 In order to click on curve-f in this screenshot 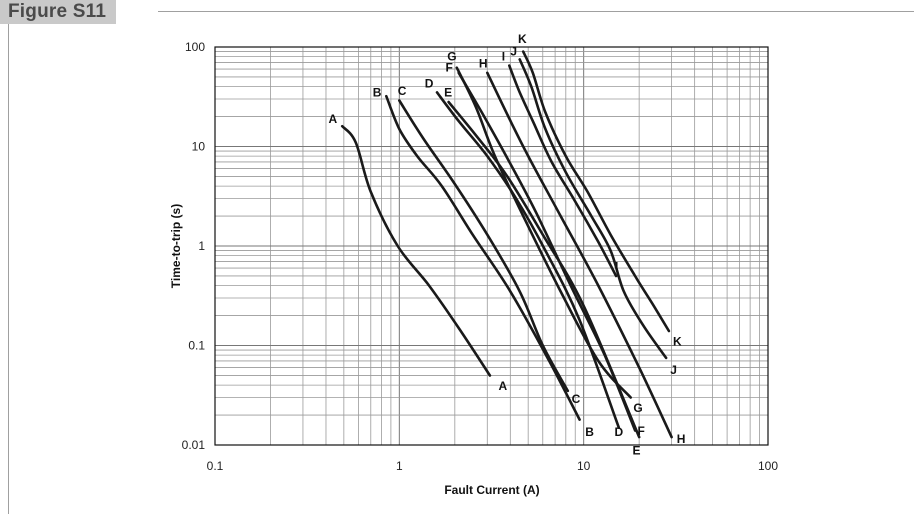, I will do `click(547, 251)`.